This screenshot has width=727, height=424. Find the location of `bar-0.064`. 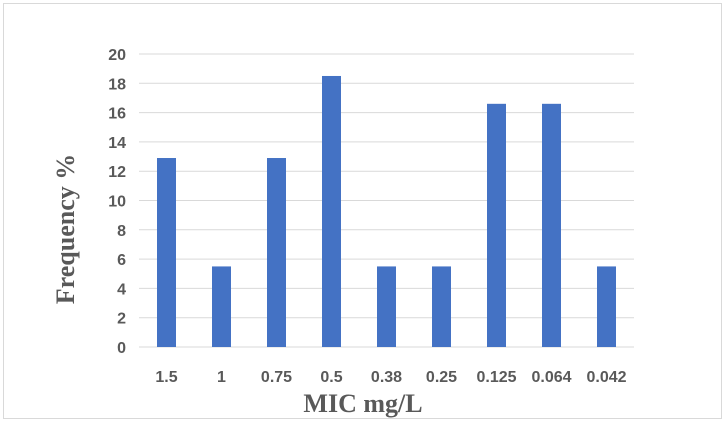

bar-0.064 is located at coordinates (551, 225).